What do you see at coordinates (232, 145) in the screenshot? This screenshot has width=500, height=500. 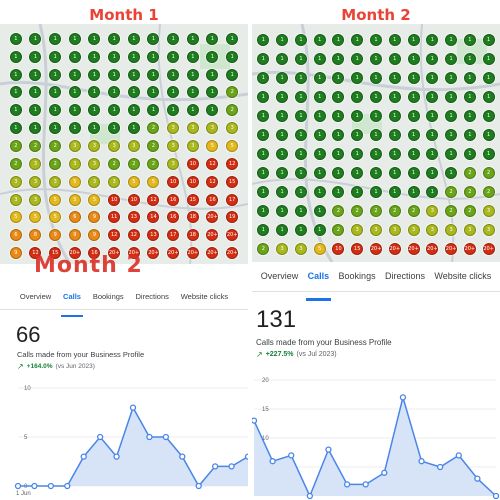 I see `rank-pin: 5` at bounding box center [232, 145].